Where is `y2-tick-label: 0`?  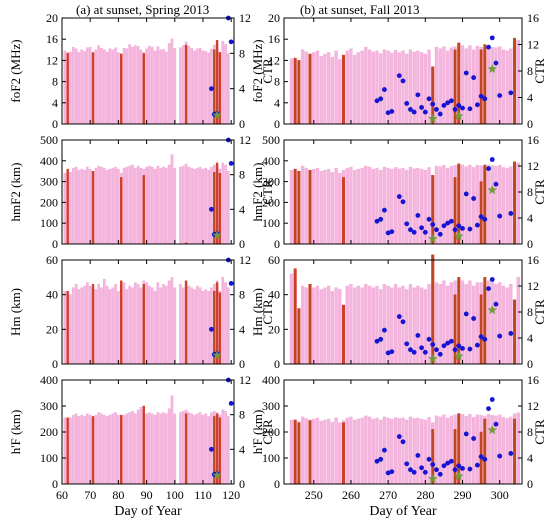 y2-tick-label: 0 is located at coordinates (530, 364).